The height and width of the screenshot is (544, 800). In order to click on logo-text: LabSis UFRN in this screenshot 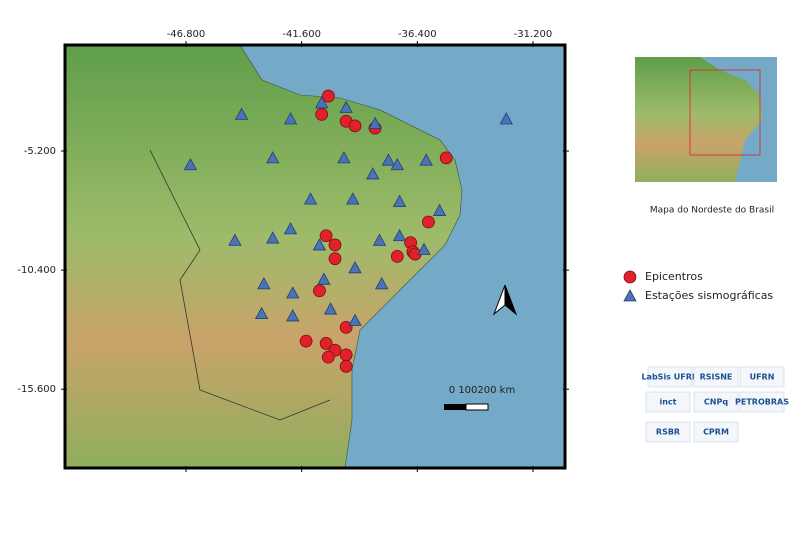, I will do `click(669, 377)`.